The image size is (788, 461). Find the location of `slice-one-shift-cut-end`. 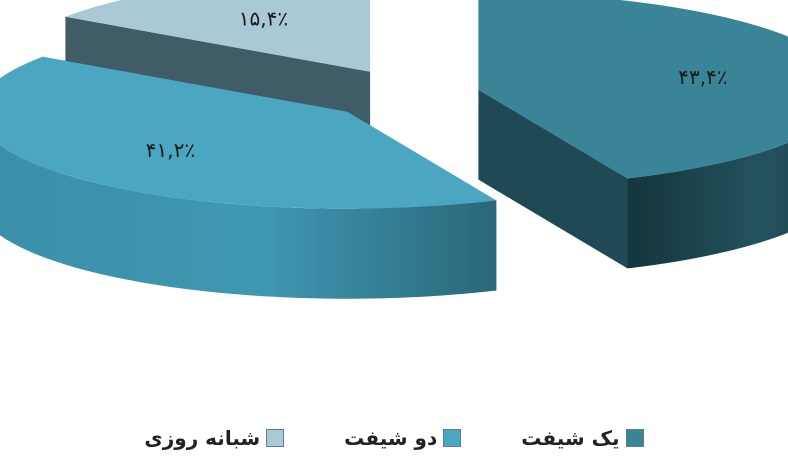

slice-one-shift-cut-end is located at coordinates (553, 179).